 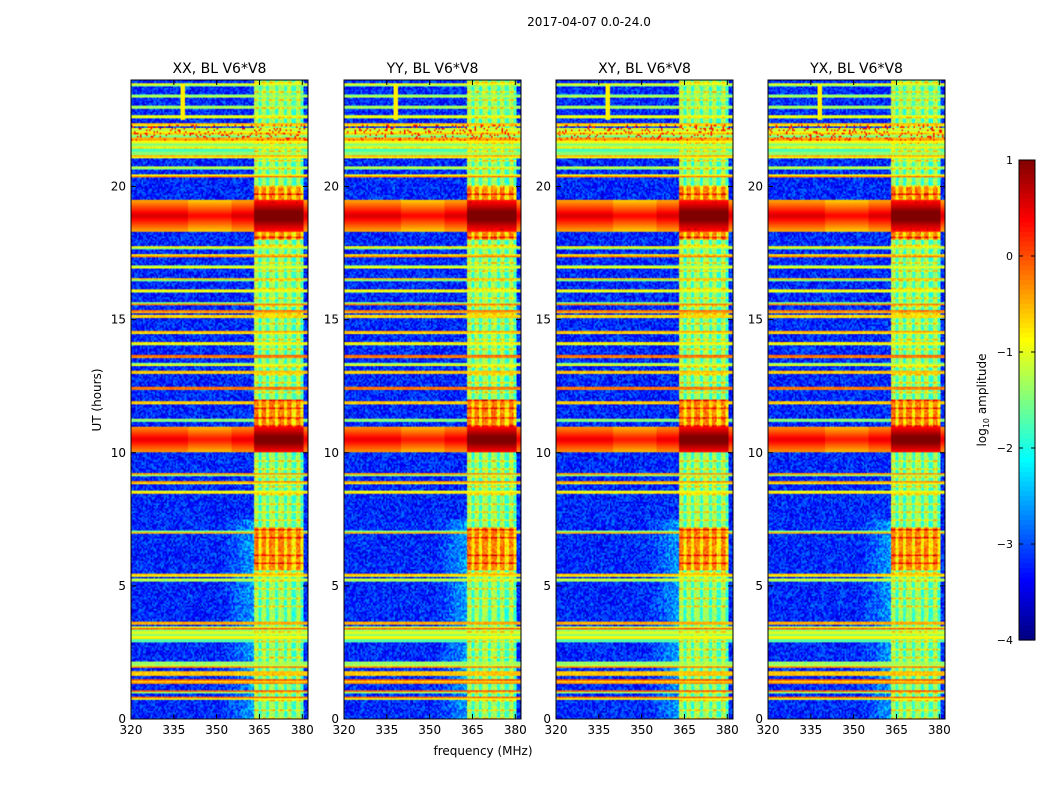 What do you see at coordinates (432, 69) in the screenshot?
I see `panel-title: YY, BL V6*V8` at bounding box center [432, 69].